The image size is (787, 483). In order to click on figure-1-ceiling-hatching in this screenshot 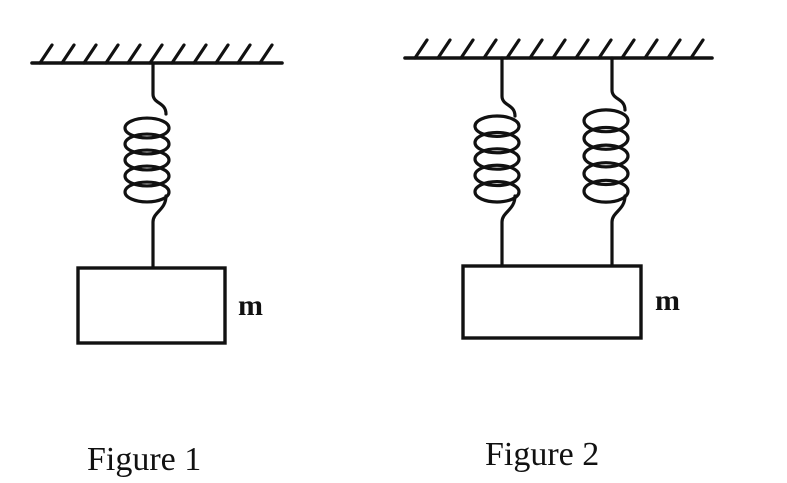, I will do `click(156, 54)`.